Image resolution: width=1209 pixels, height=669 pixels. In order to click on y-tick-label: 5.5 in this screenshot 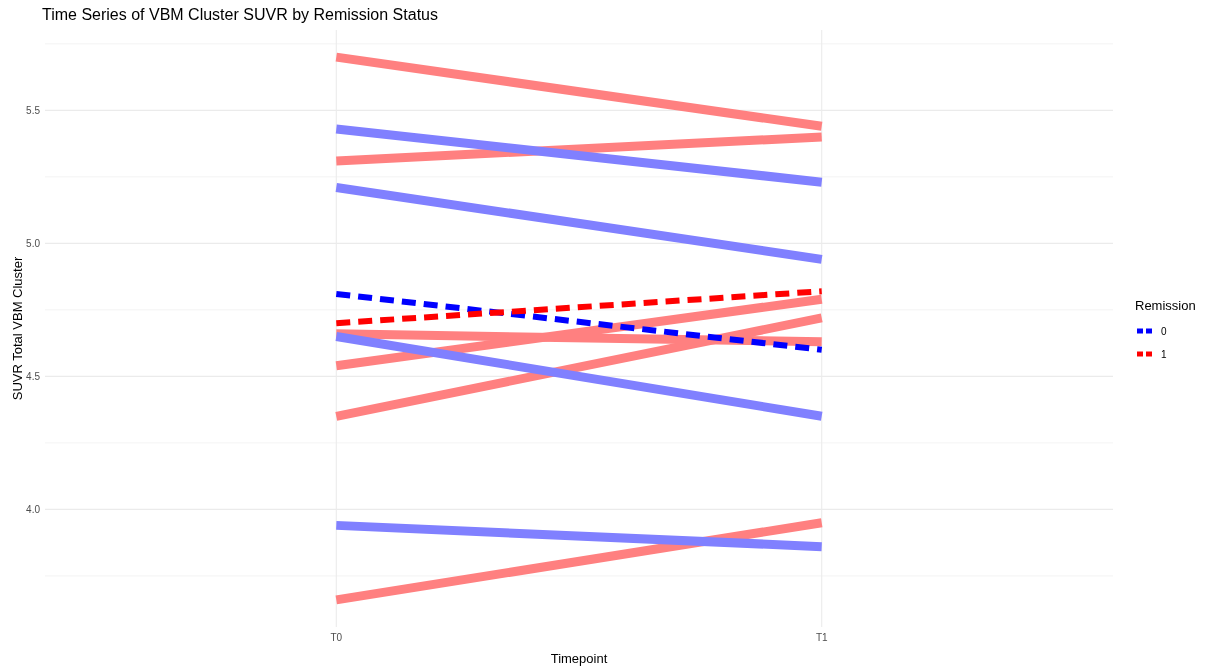, I will do `click(33, 110)`.